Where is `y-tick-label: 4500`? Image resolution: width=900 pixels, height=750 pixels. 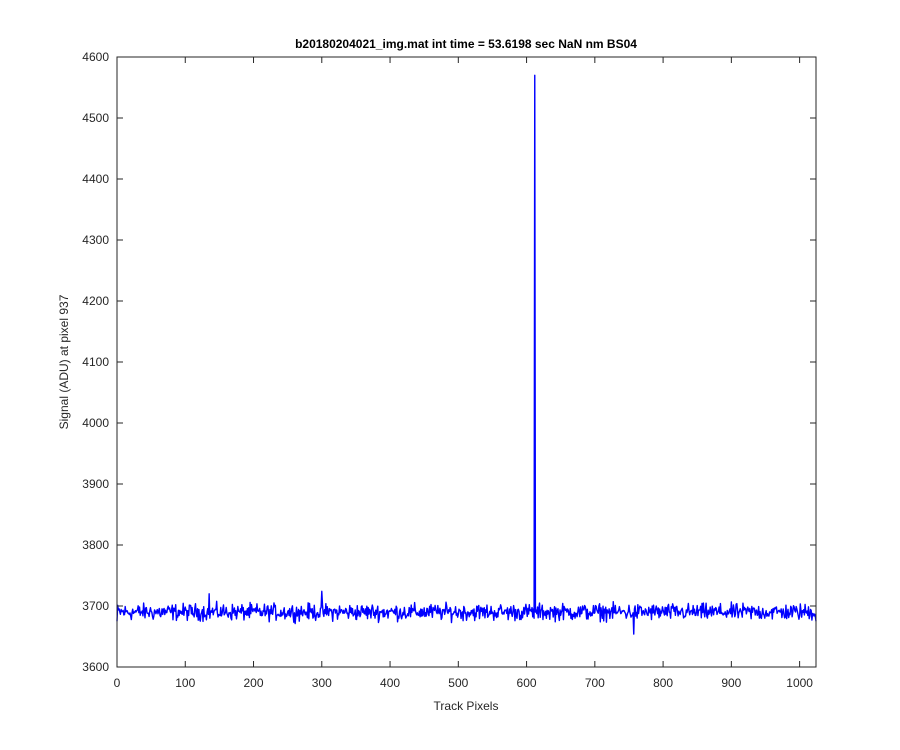
y-tick-label: 4500 is located at coordinates (95, 118).